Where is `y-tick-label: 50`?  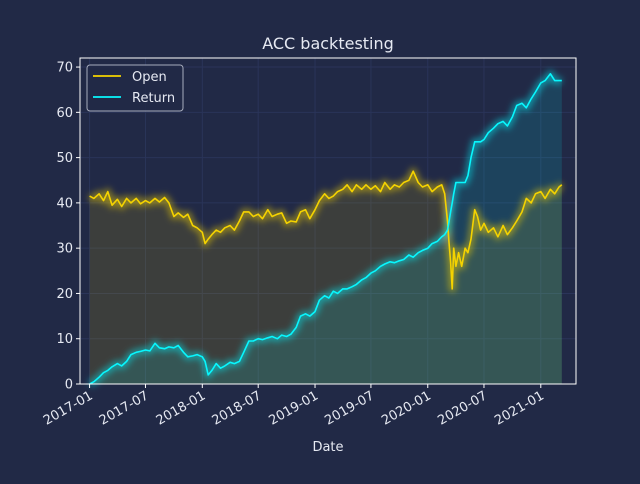
y-tick-label: 50 is located at coordinates (64, 158).